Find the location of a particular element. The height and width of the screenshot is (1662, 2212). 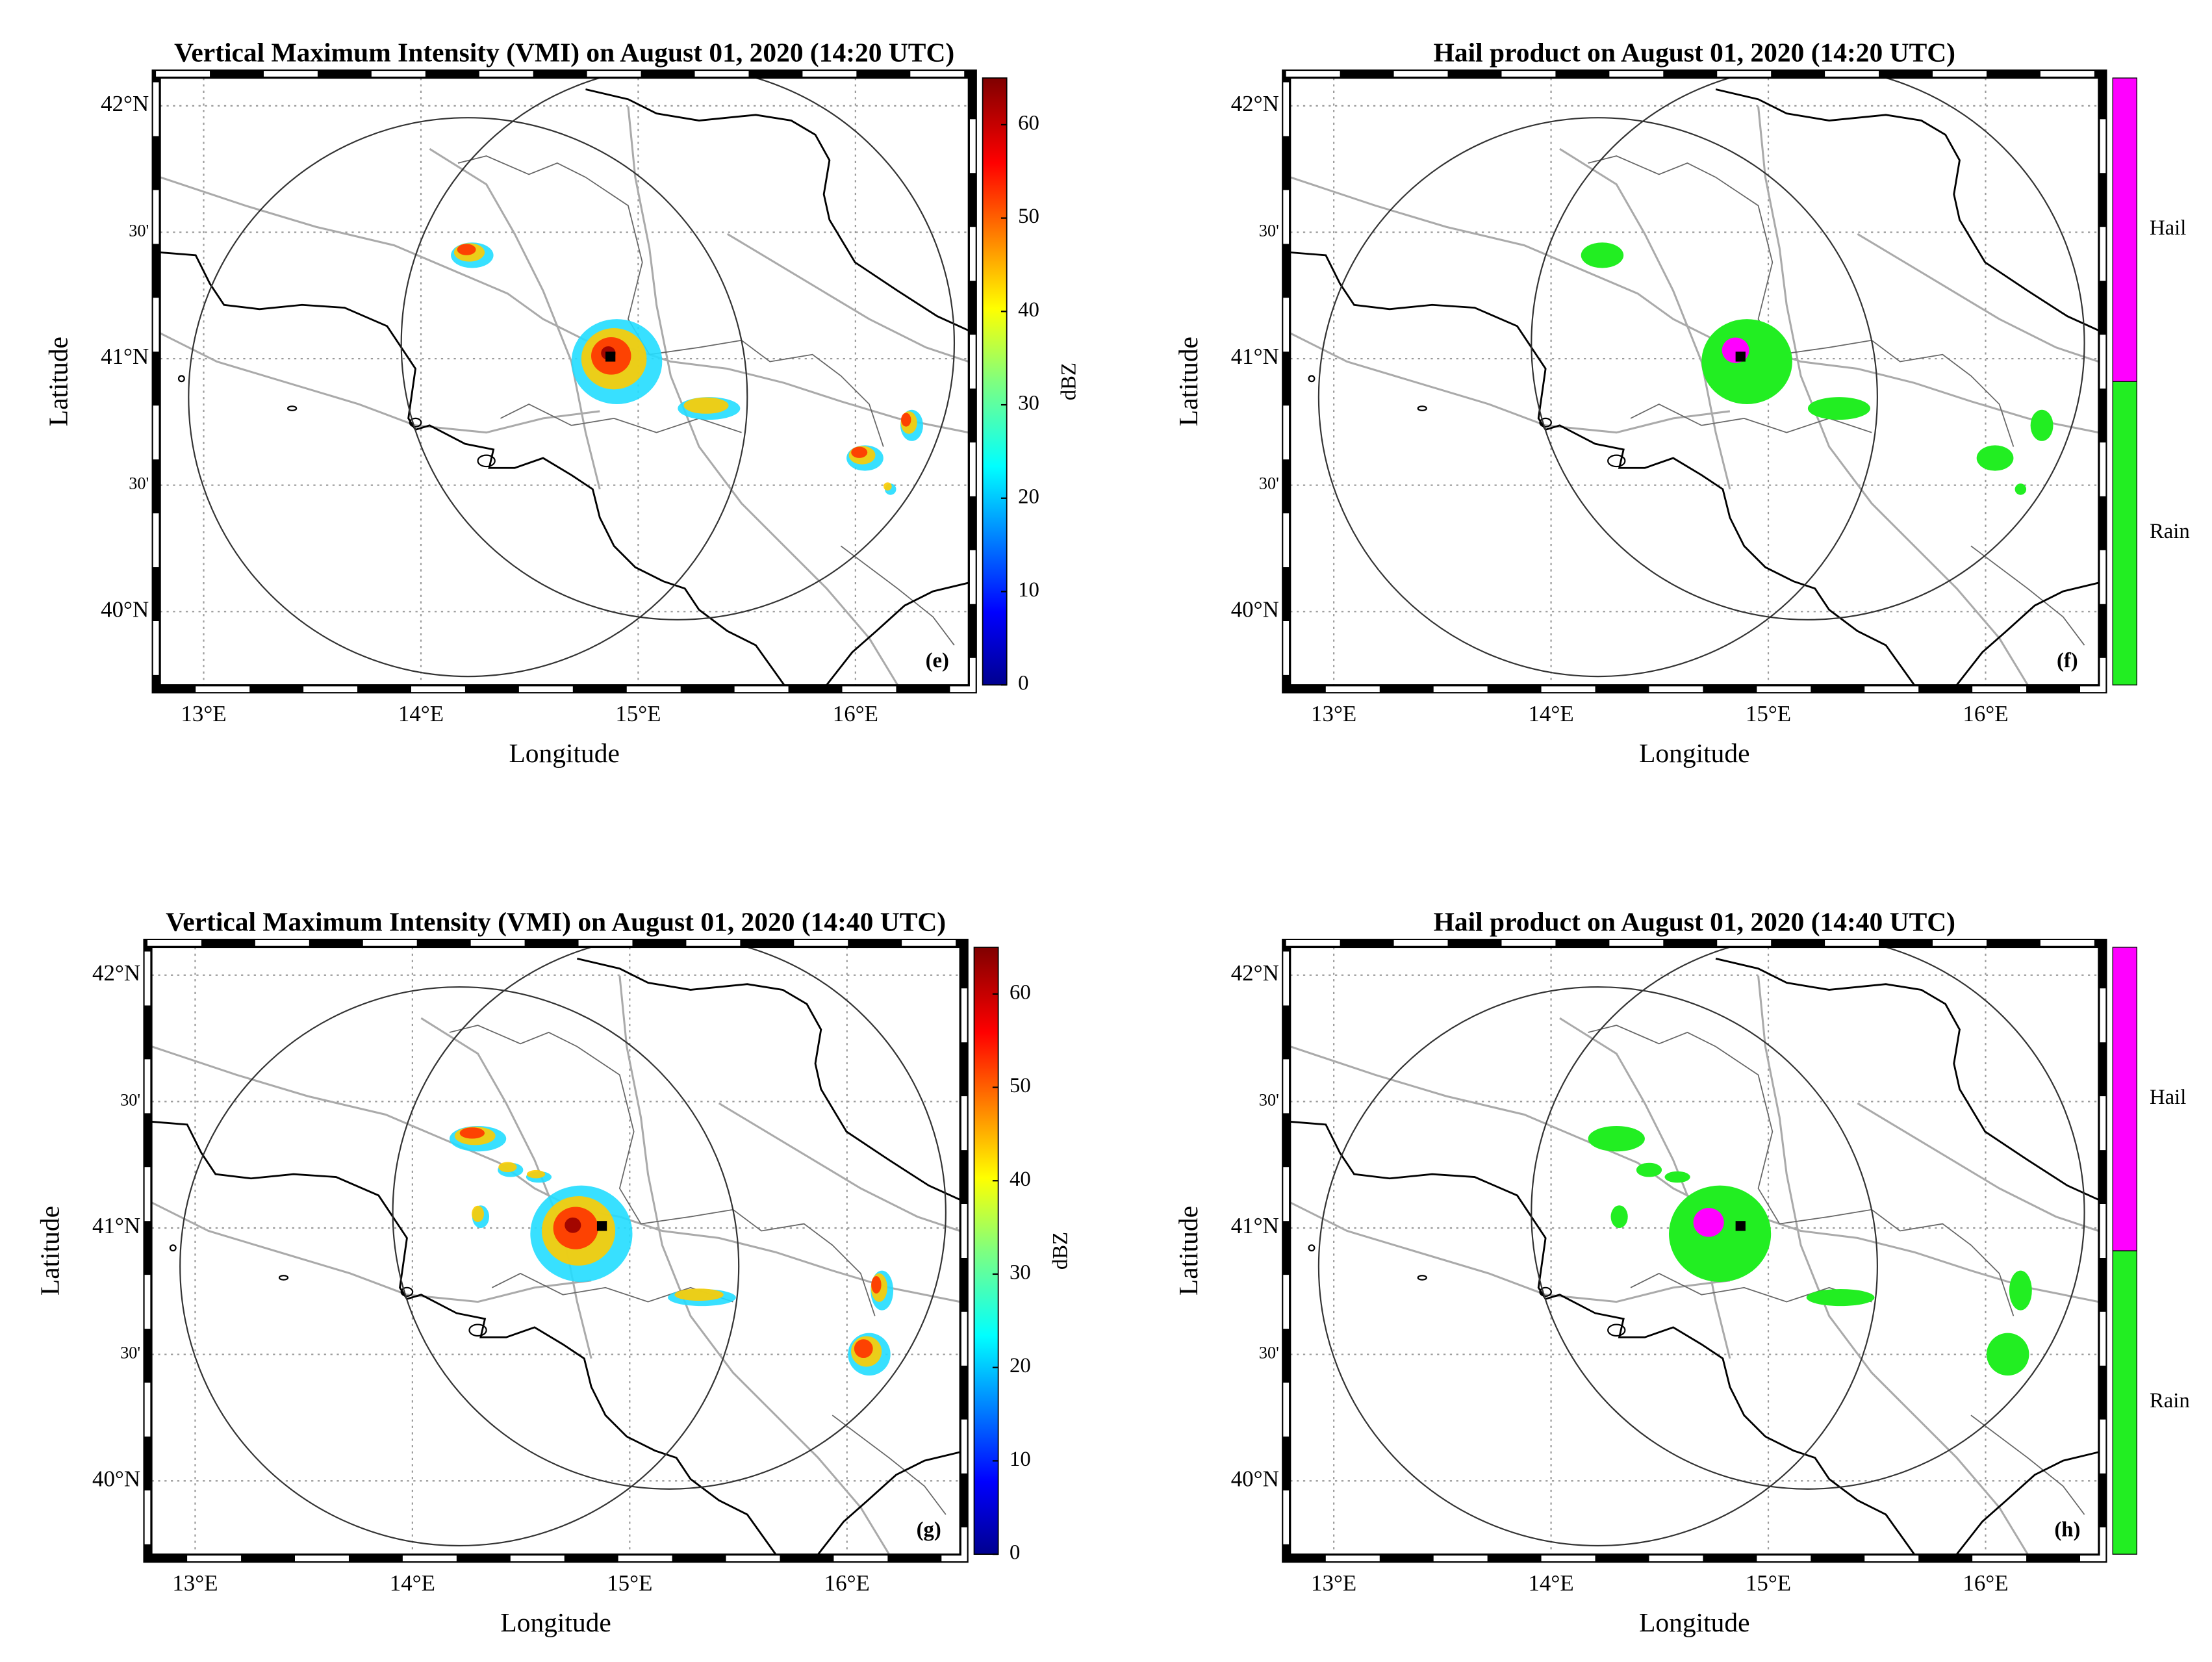

colorbar-class-label: Rain is located at coordinates (2170, 1401).